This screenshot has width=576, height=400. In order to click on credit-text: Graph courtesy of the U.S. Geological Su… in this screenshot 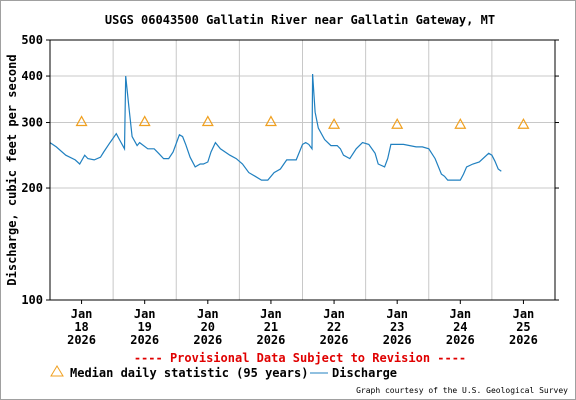, I will do `click(462, 390)`.